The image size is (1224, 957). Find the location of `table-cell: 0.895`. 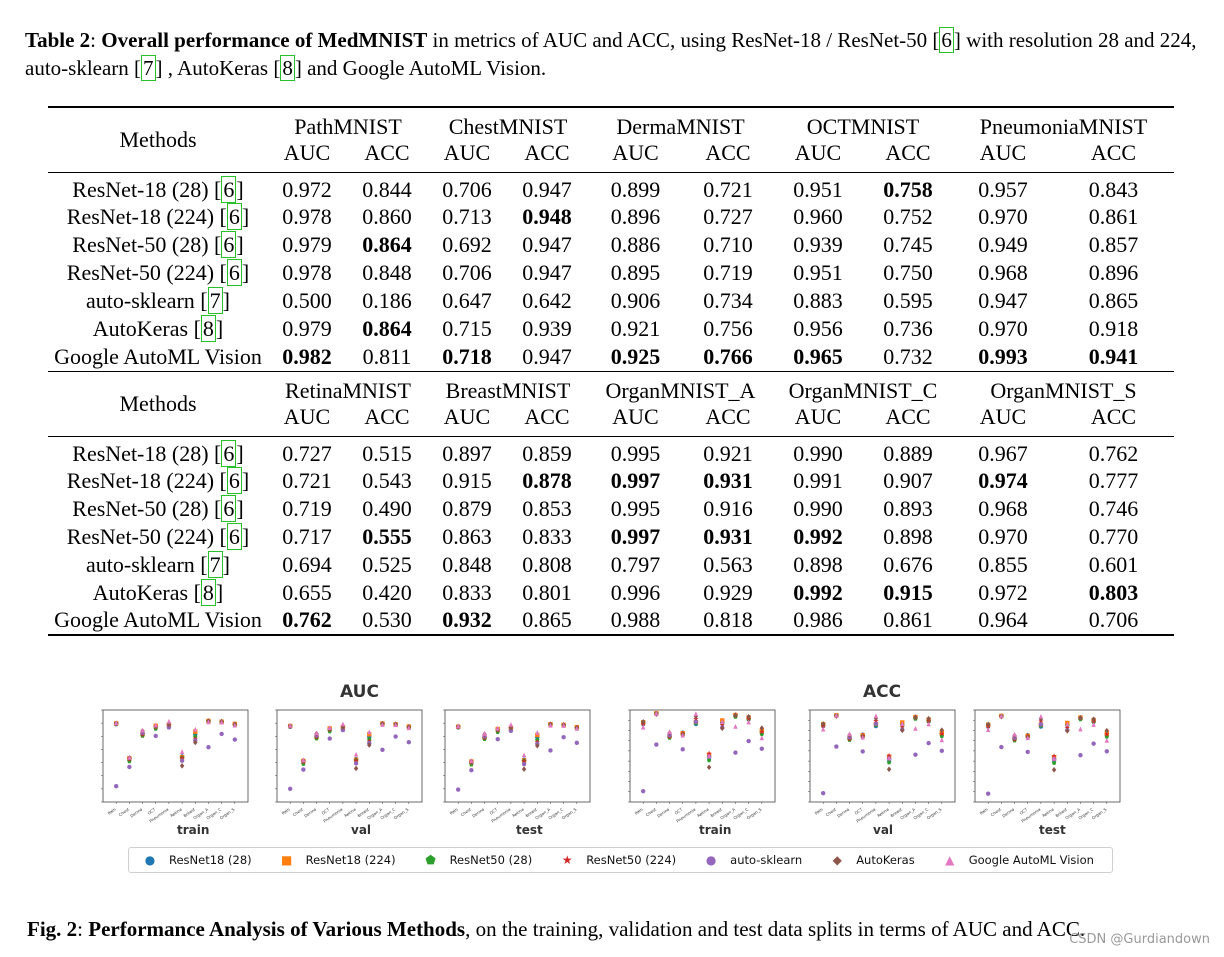

table-cell: 0.895 is located at coordinates (635, 272).